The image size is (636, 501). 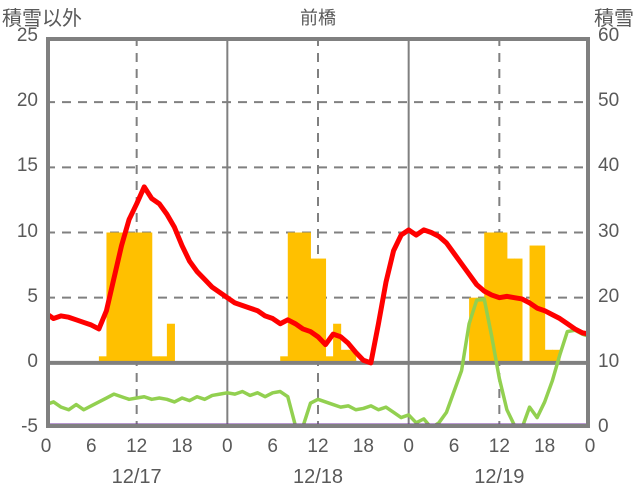 What do you see at coordinates (454, 446) in the screenshot?
I see `x-tick-9: 6` at bounding box center [454, 446].